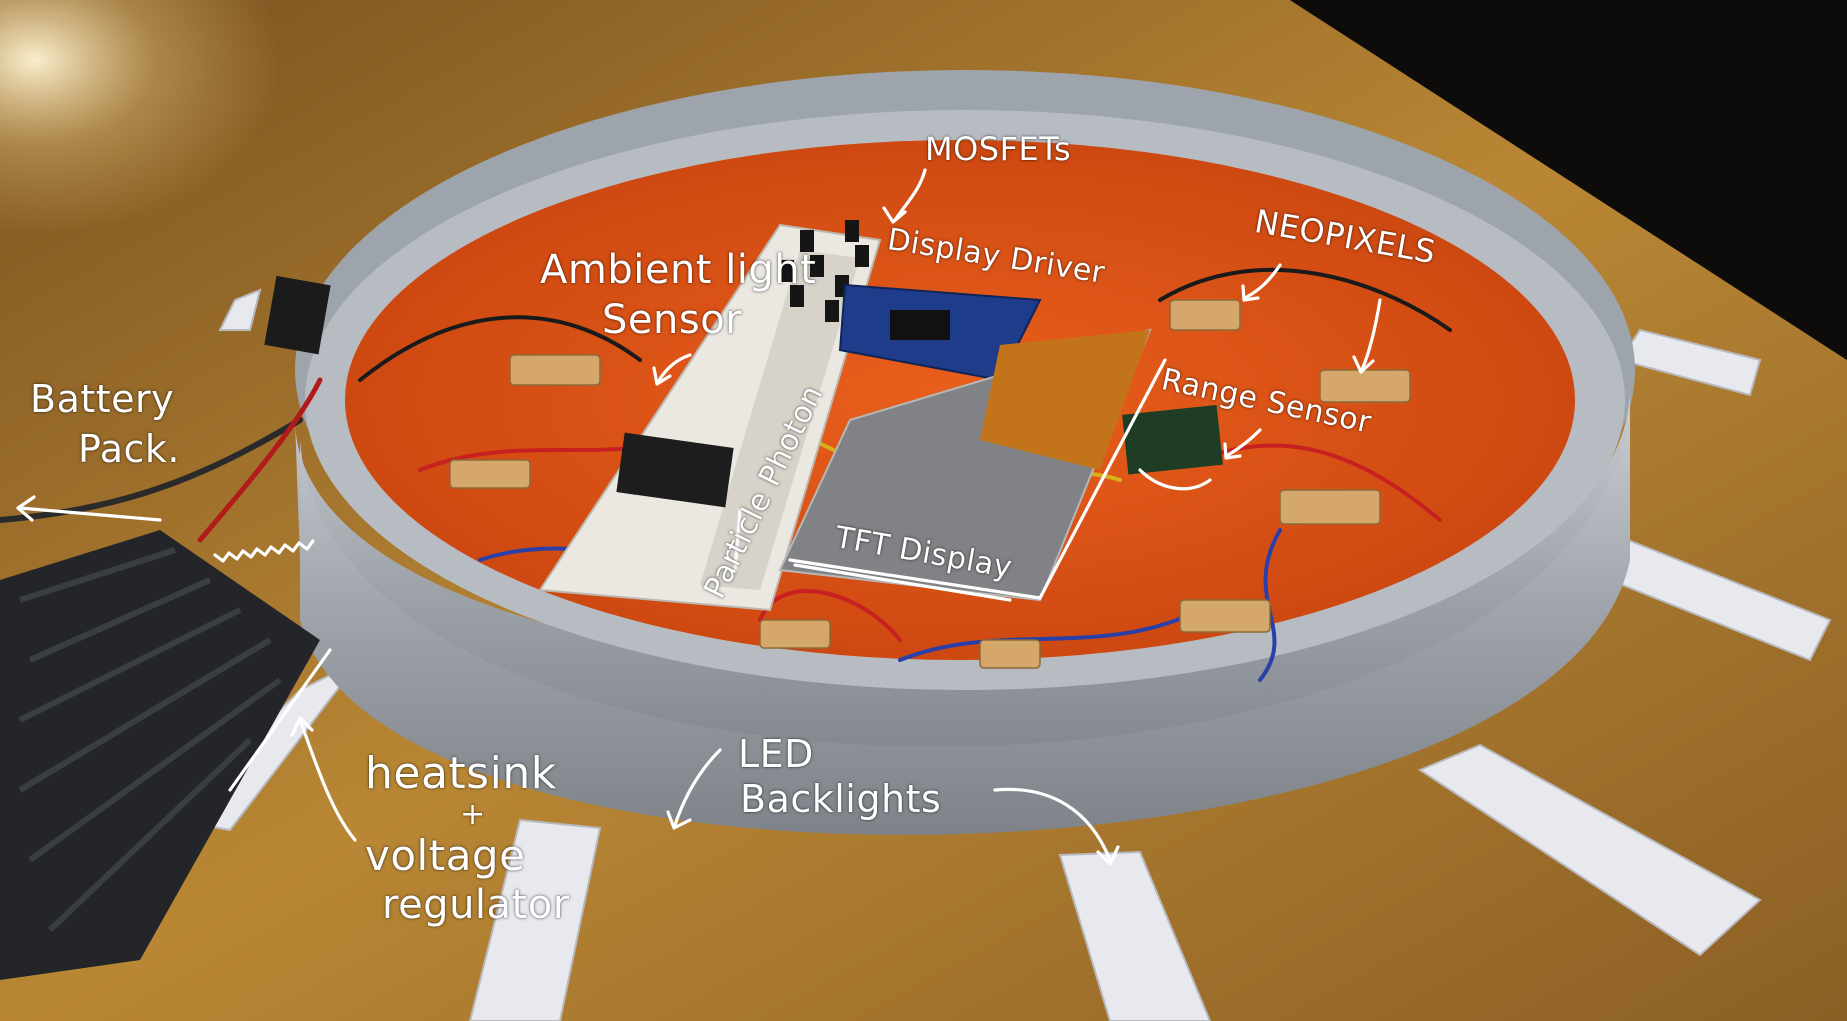  I want to click on label-mosfets: MOSFETs, so click(998, 149).